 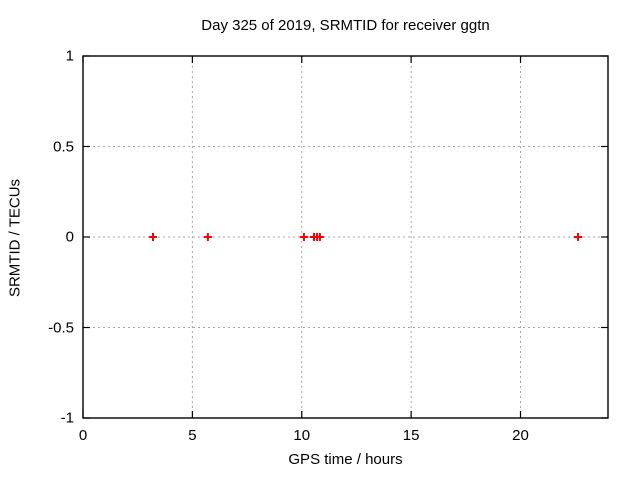 What do you see at coordinates (411, 435) in the screenshot?
I see `x-tick-label: 15` at bounding box center [411, 435].